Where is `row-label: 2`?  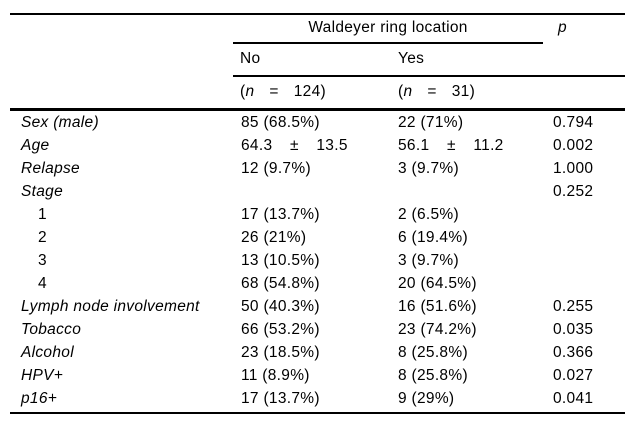 row-label: 2 is located at coordinates (42, 237).